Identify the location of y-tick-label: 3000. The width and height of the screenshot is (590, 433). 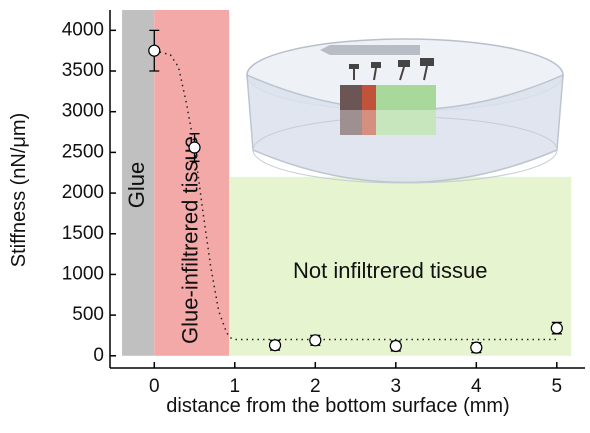
(83, 111).